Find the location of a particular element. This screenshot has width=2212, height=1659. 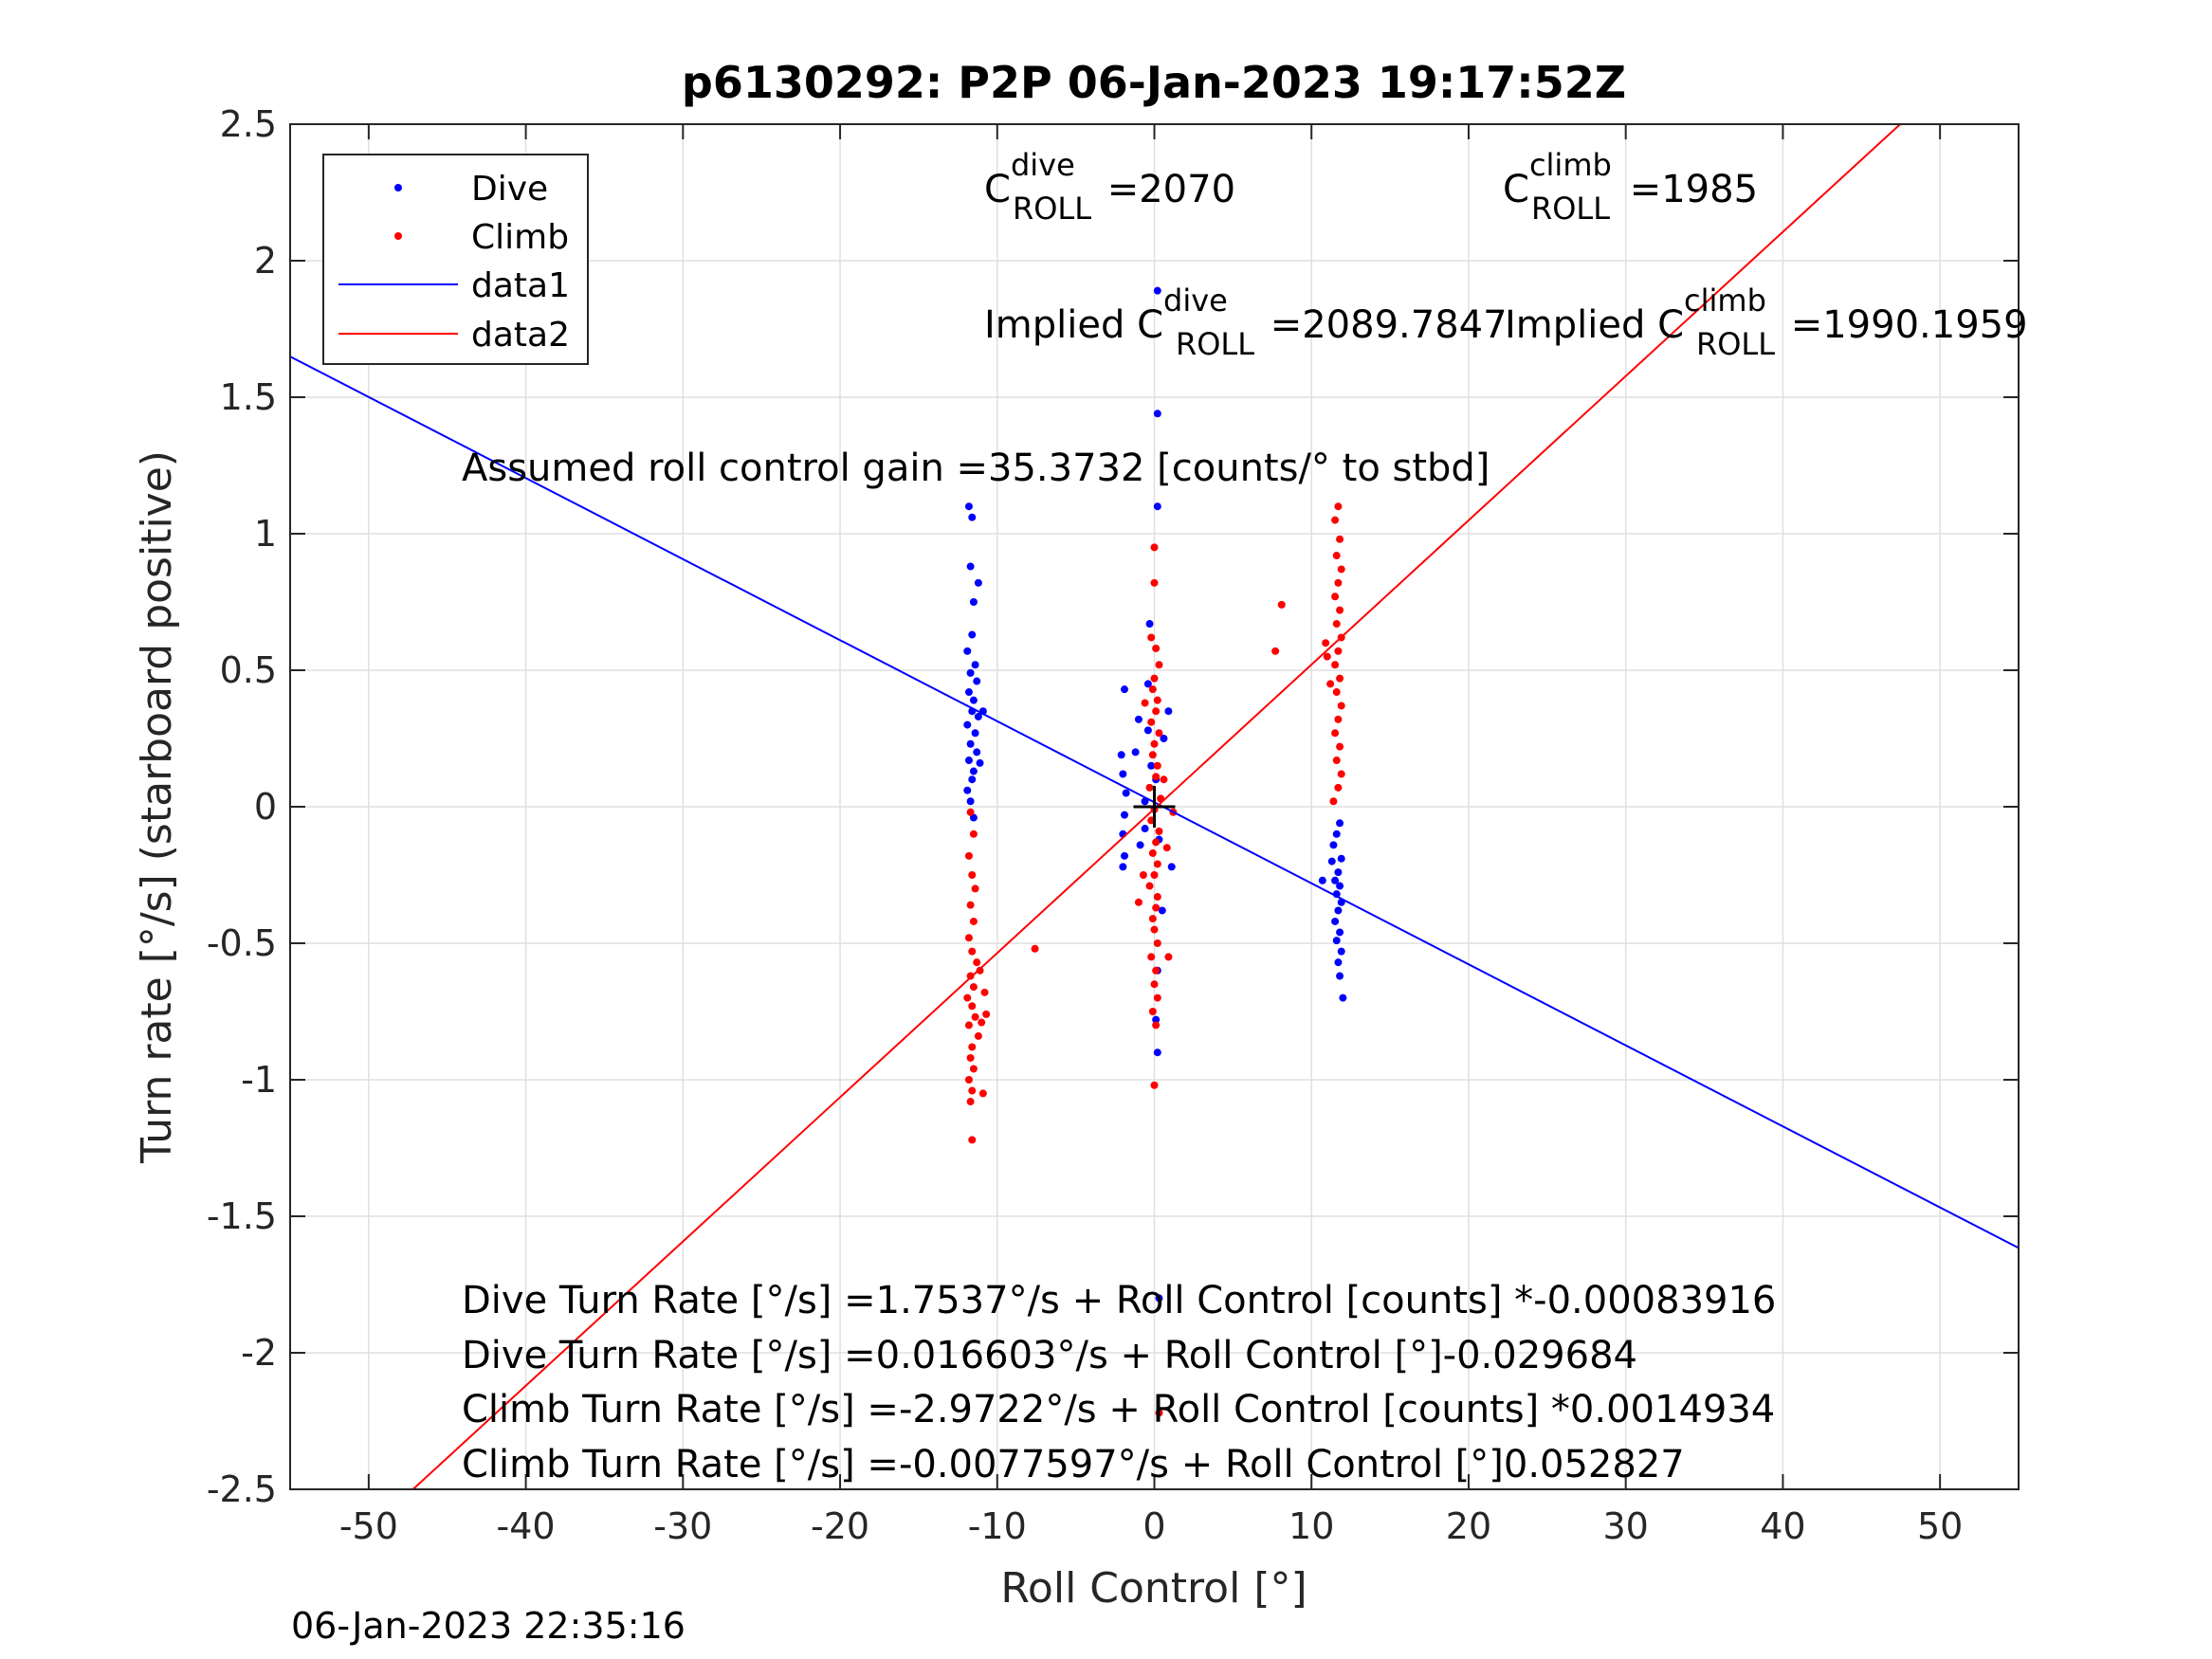

implied-c-dive-annotation: Implied Cdive ROLL =2089.7847 is located at coordinates (1246, 322).